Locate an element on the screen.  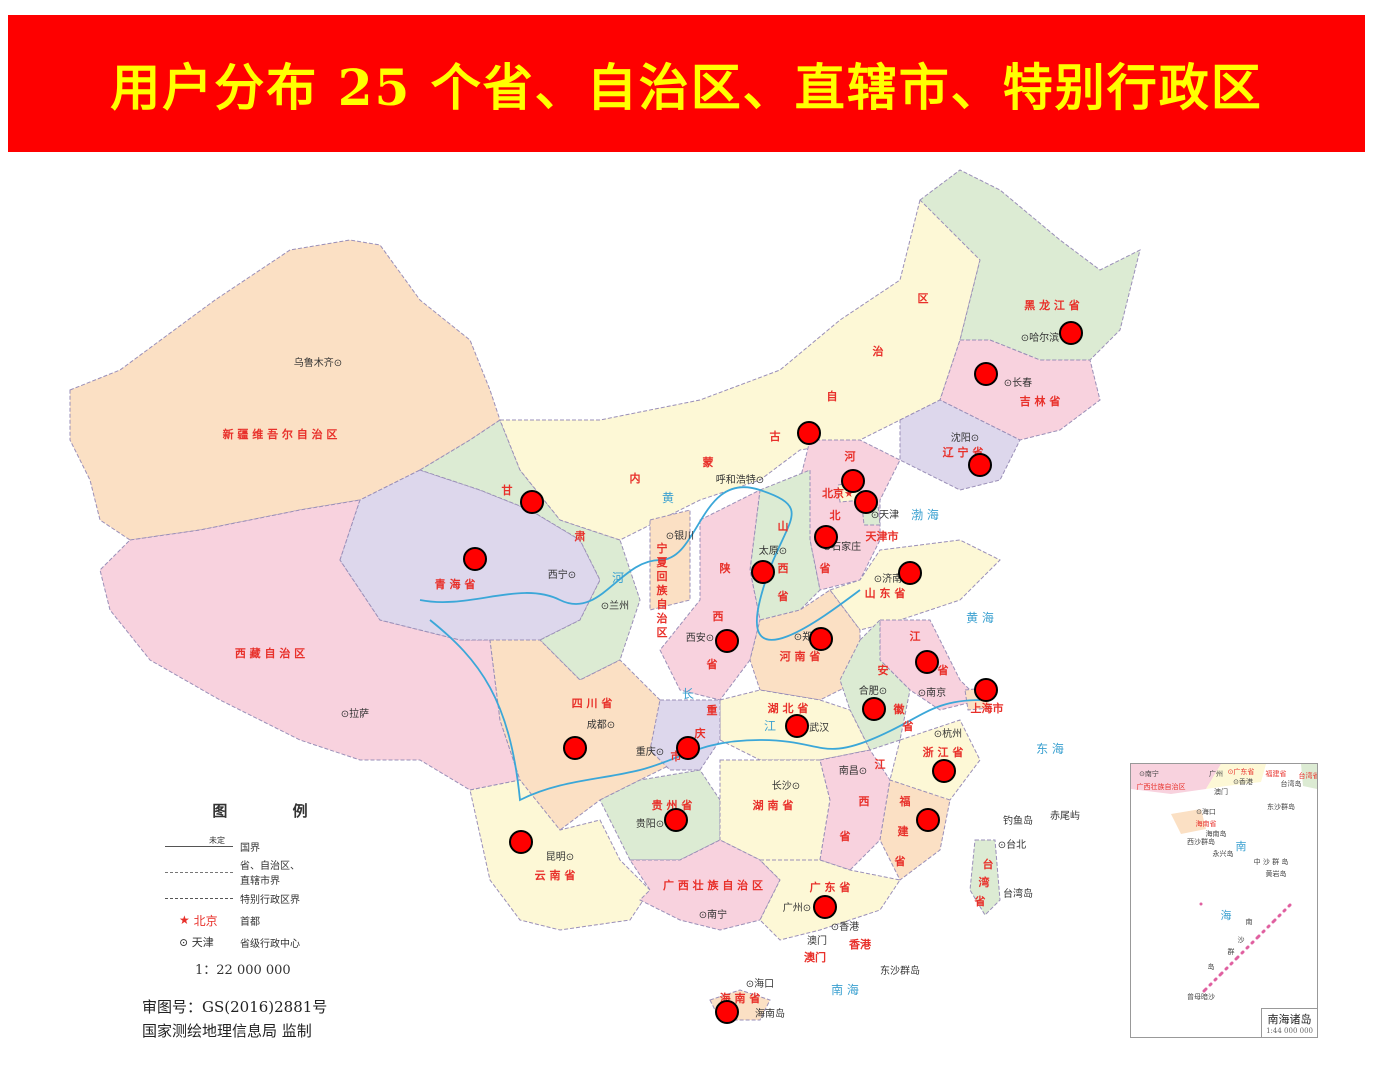
province-label: 自 is located at coordinates (662, 604).